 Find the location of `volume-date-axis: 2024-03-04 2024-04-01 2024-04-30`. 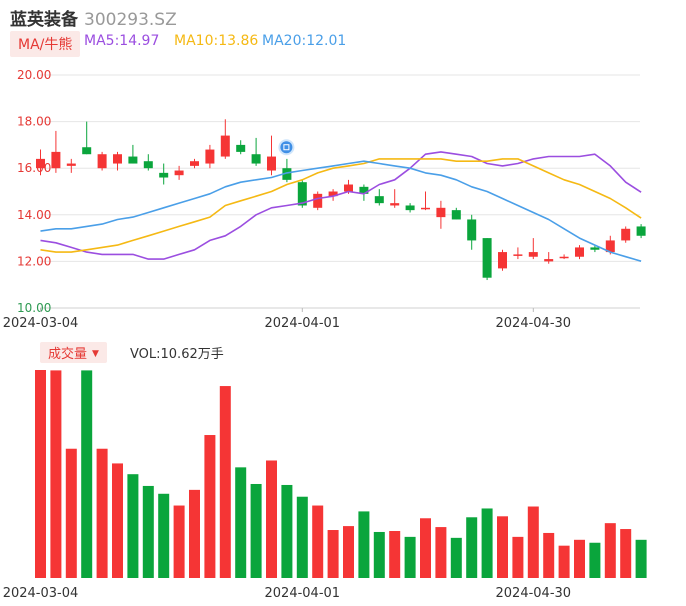

volume-date-axis: 2024-03-04 2024-04-01 2024-04-30 is located at coordinates (287, 593).